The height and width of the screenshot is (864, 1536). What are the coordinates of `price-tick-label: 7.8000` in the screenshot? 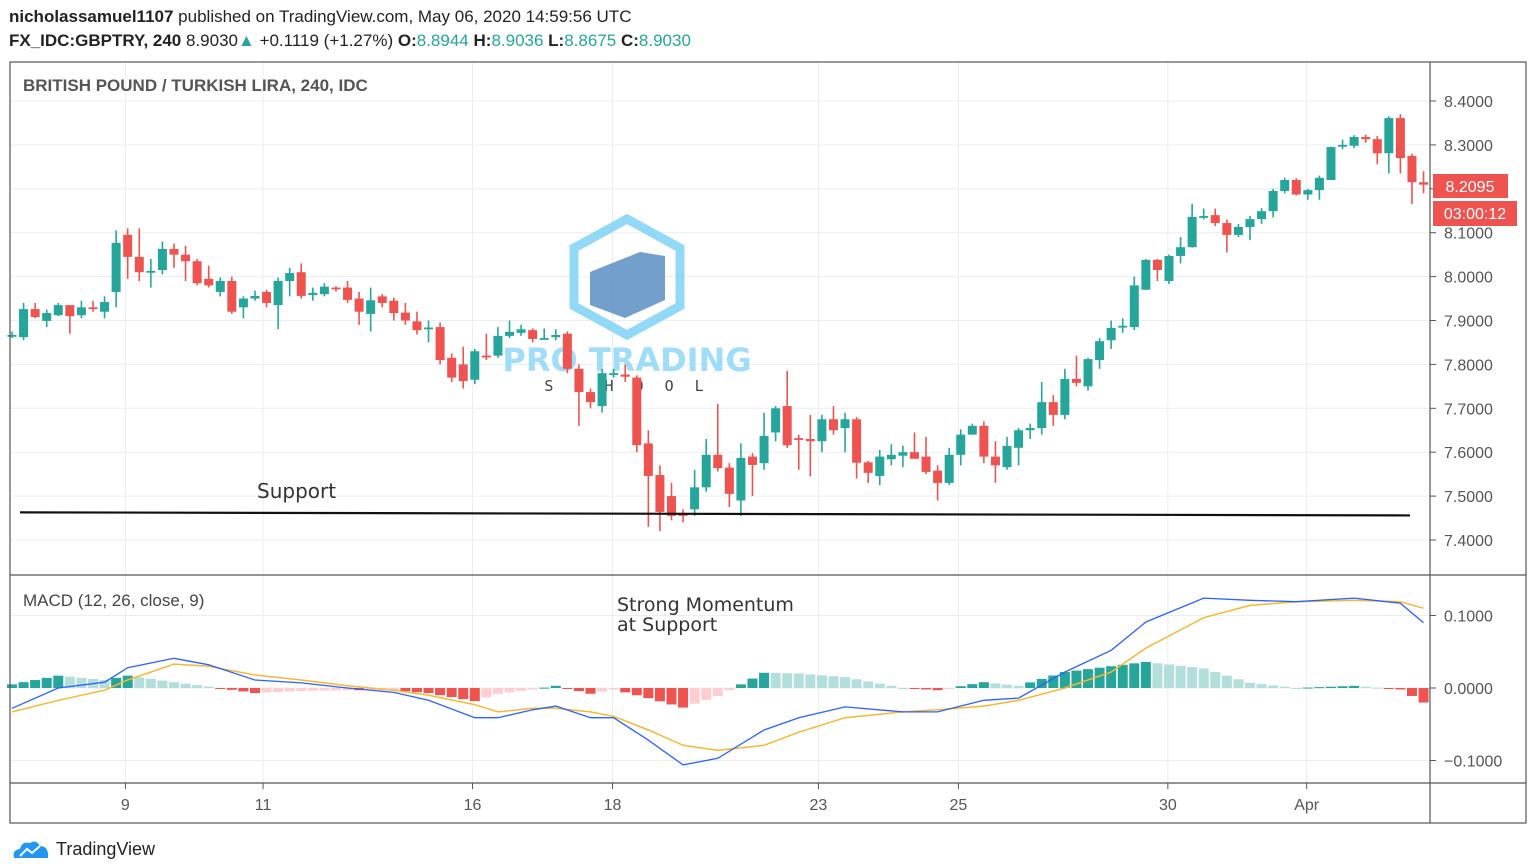 It's located at (1468, 365).